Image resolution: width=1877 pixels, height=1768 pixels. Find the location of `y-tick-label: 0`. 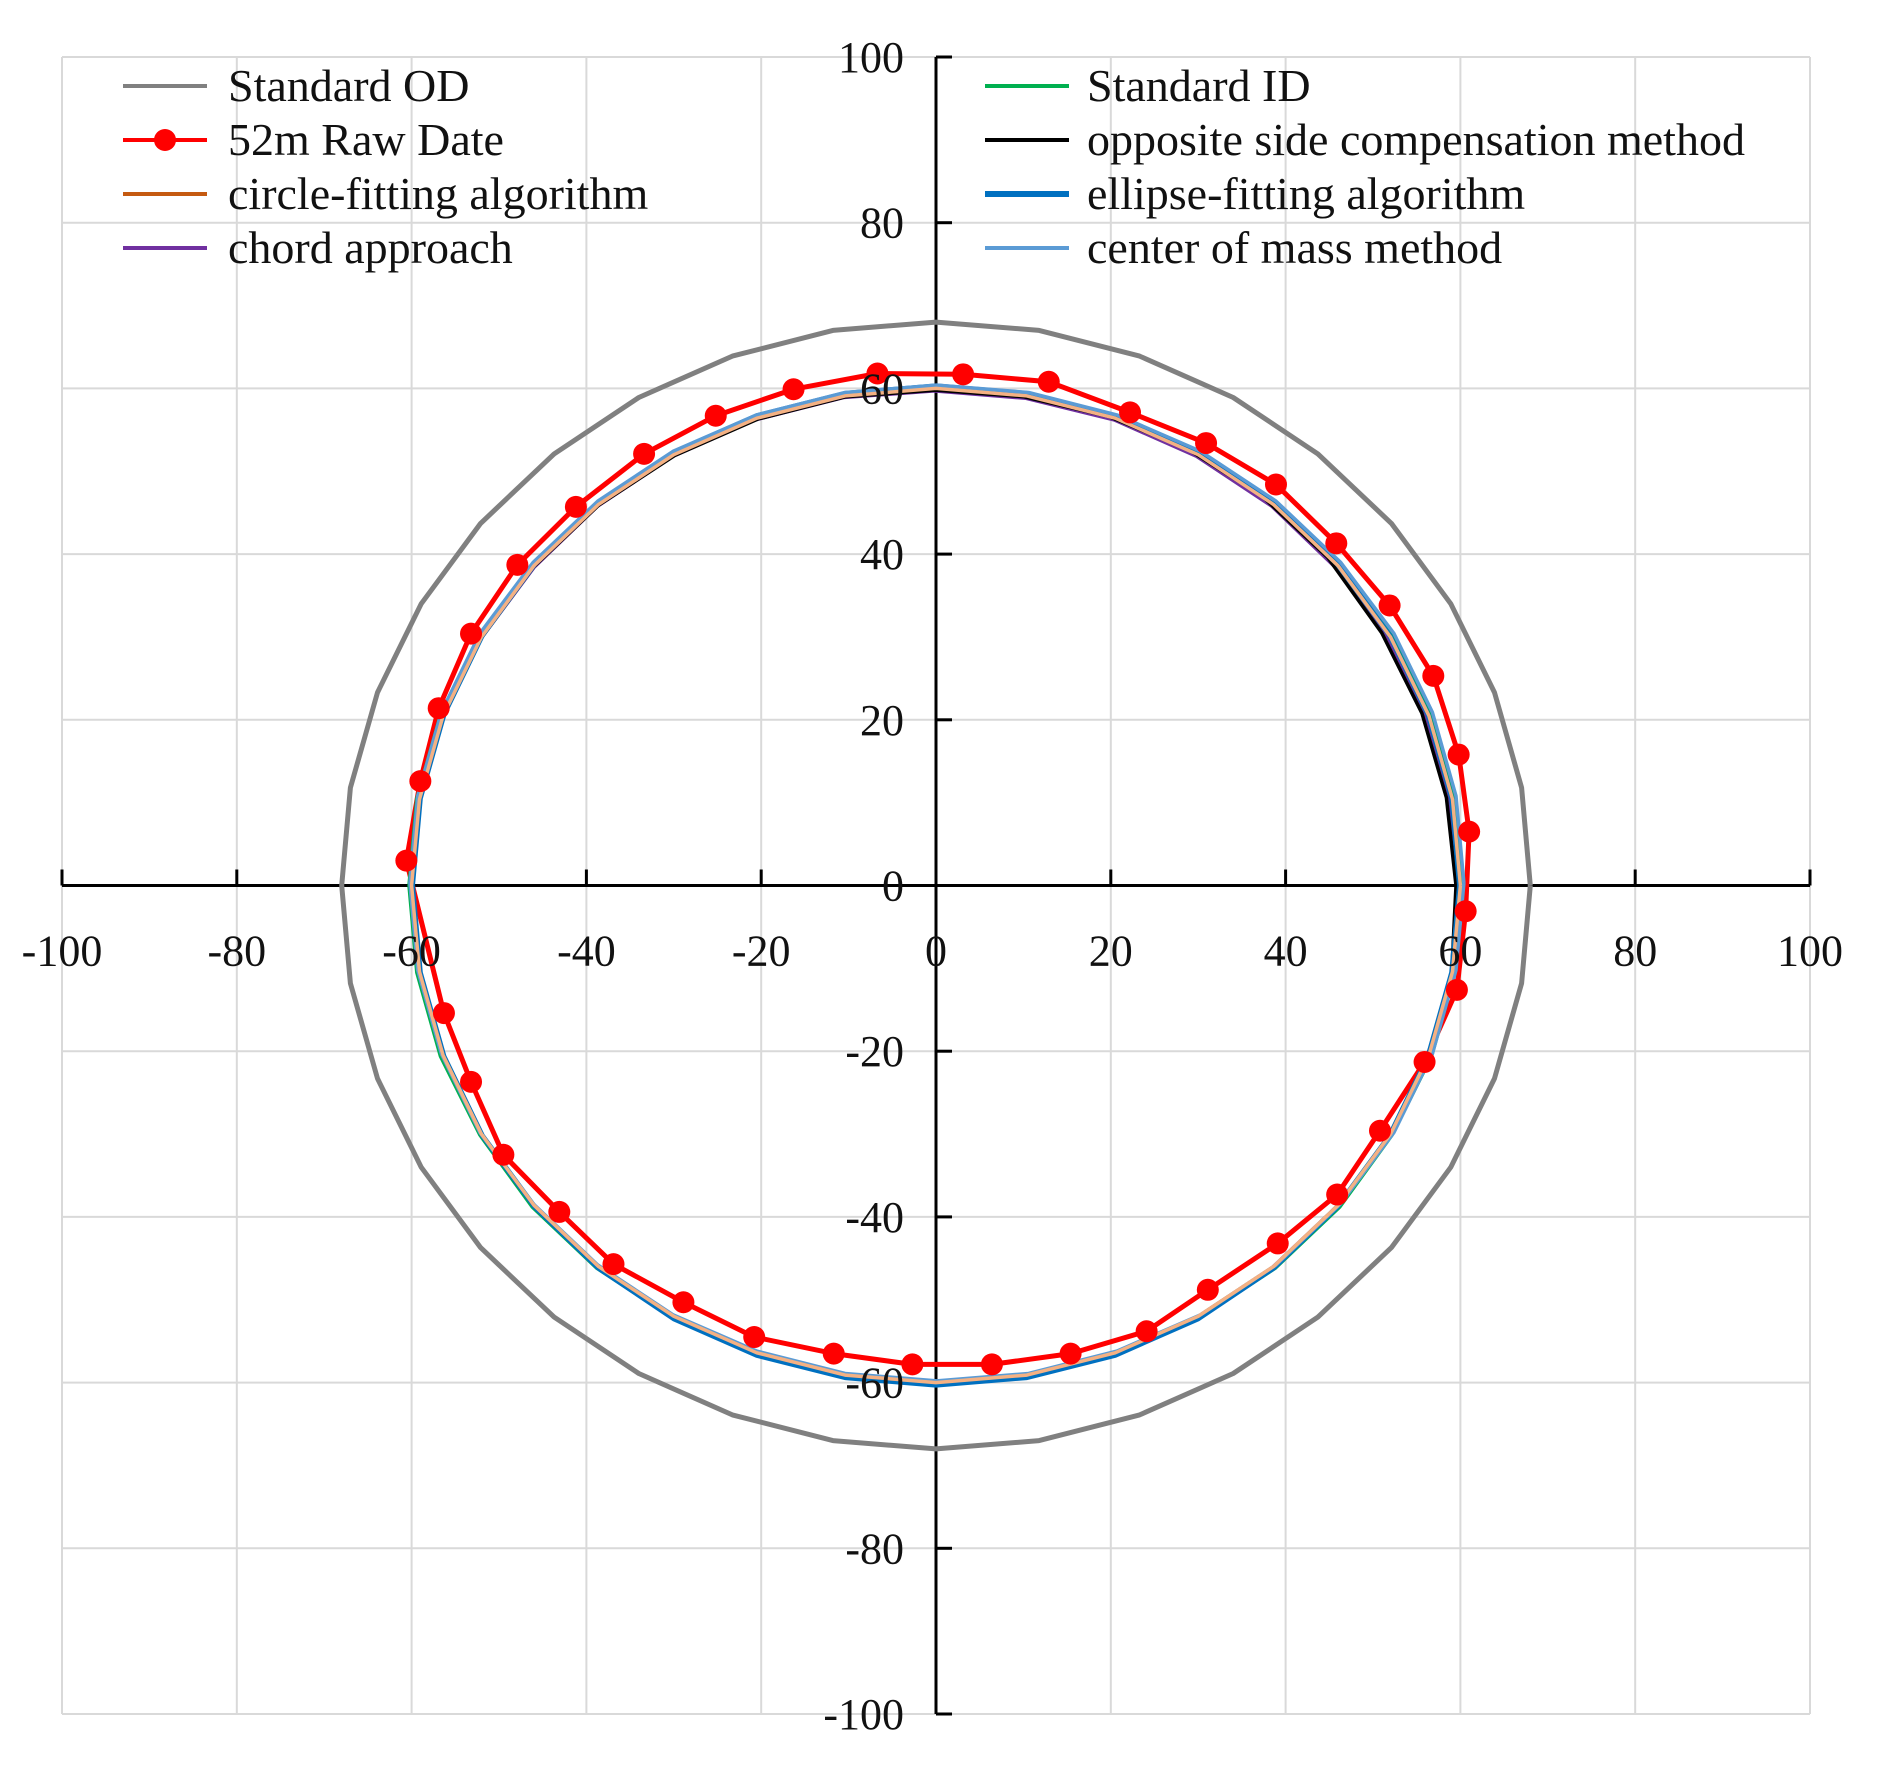

y-tick-label: 0 is located at coordinates (893, 886).